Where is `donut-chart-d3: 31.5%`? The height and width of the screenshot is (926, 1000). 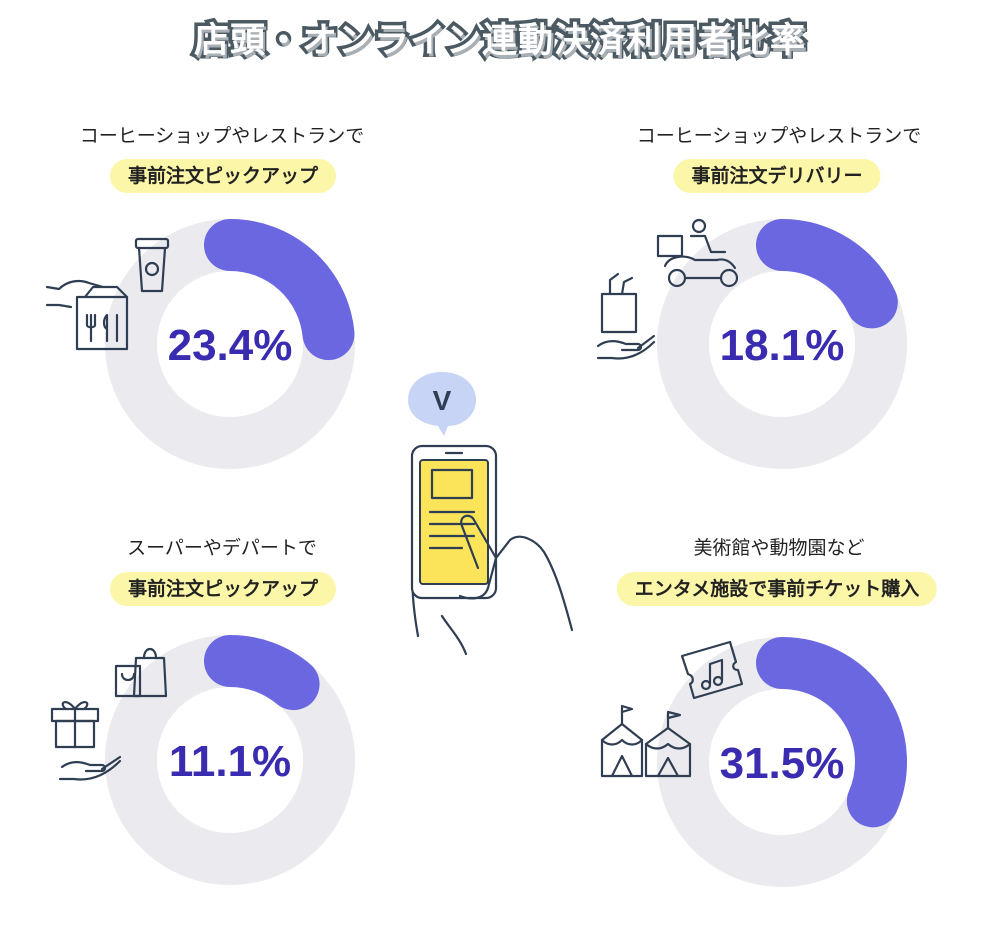 donut-chart-d3: 31.5% is located at coordinates (782, 762).